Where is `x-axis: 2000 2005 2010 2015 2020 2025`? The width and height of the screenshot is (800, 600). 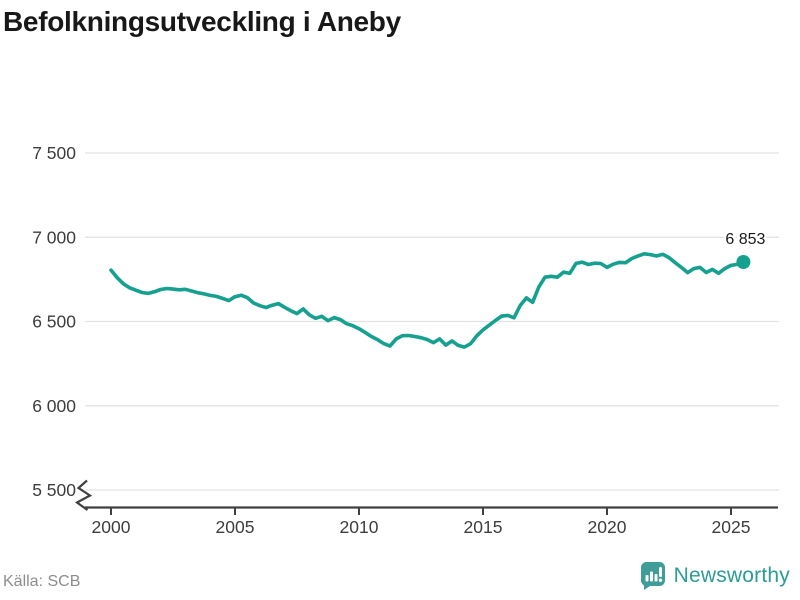 x-axis: 2000 2005 2010 2015 2020 2025 is located at coordinates (431, 521).